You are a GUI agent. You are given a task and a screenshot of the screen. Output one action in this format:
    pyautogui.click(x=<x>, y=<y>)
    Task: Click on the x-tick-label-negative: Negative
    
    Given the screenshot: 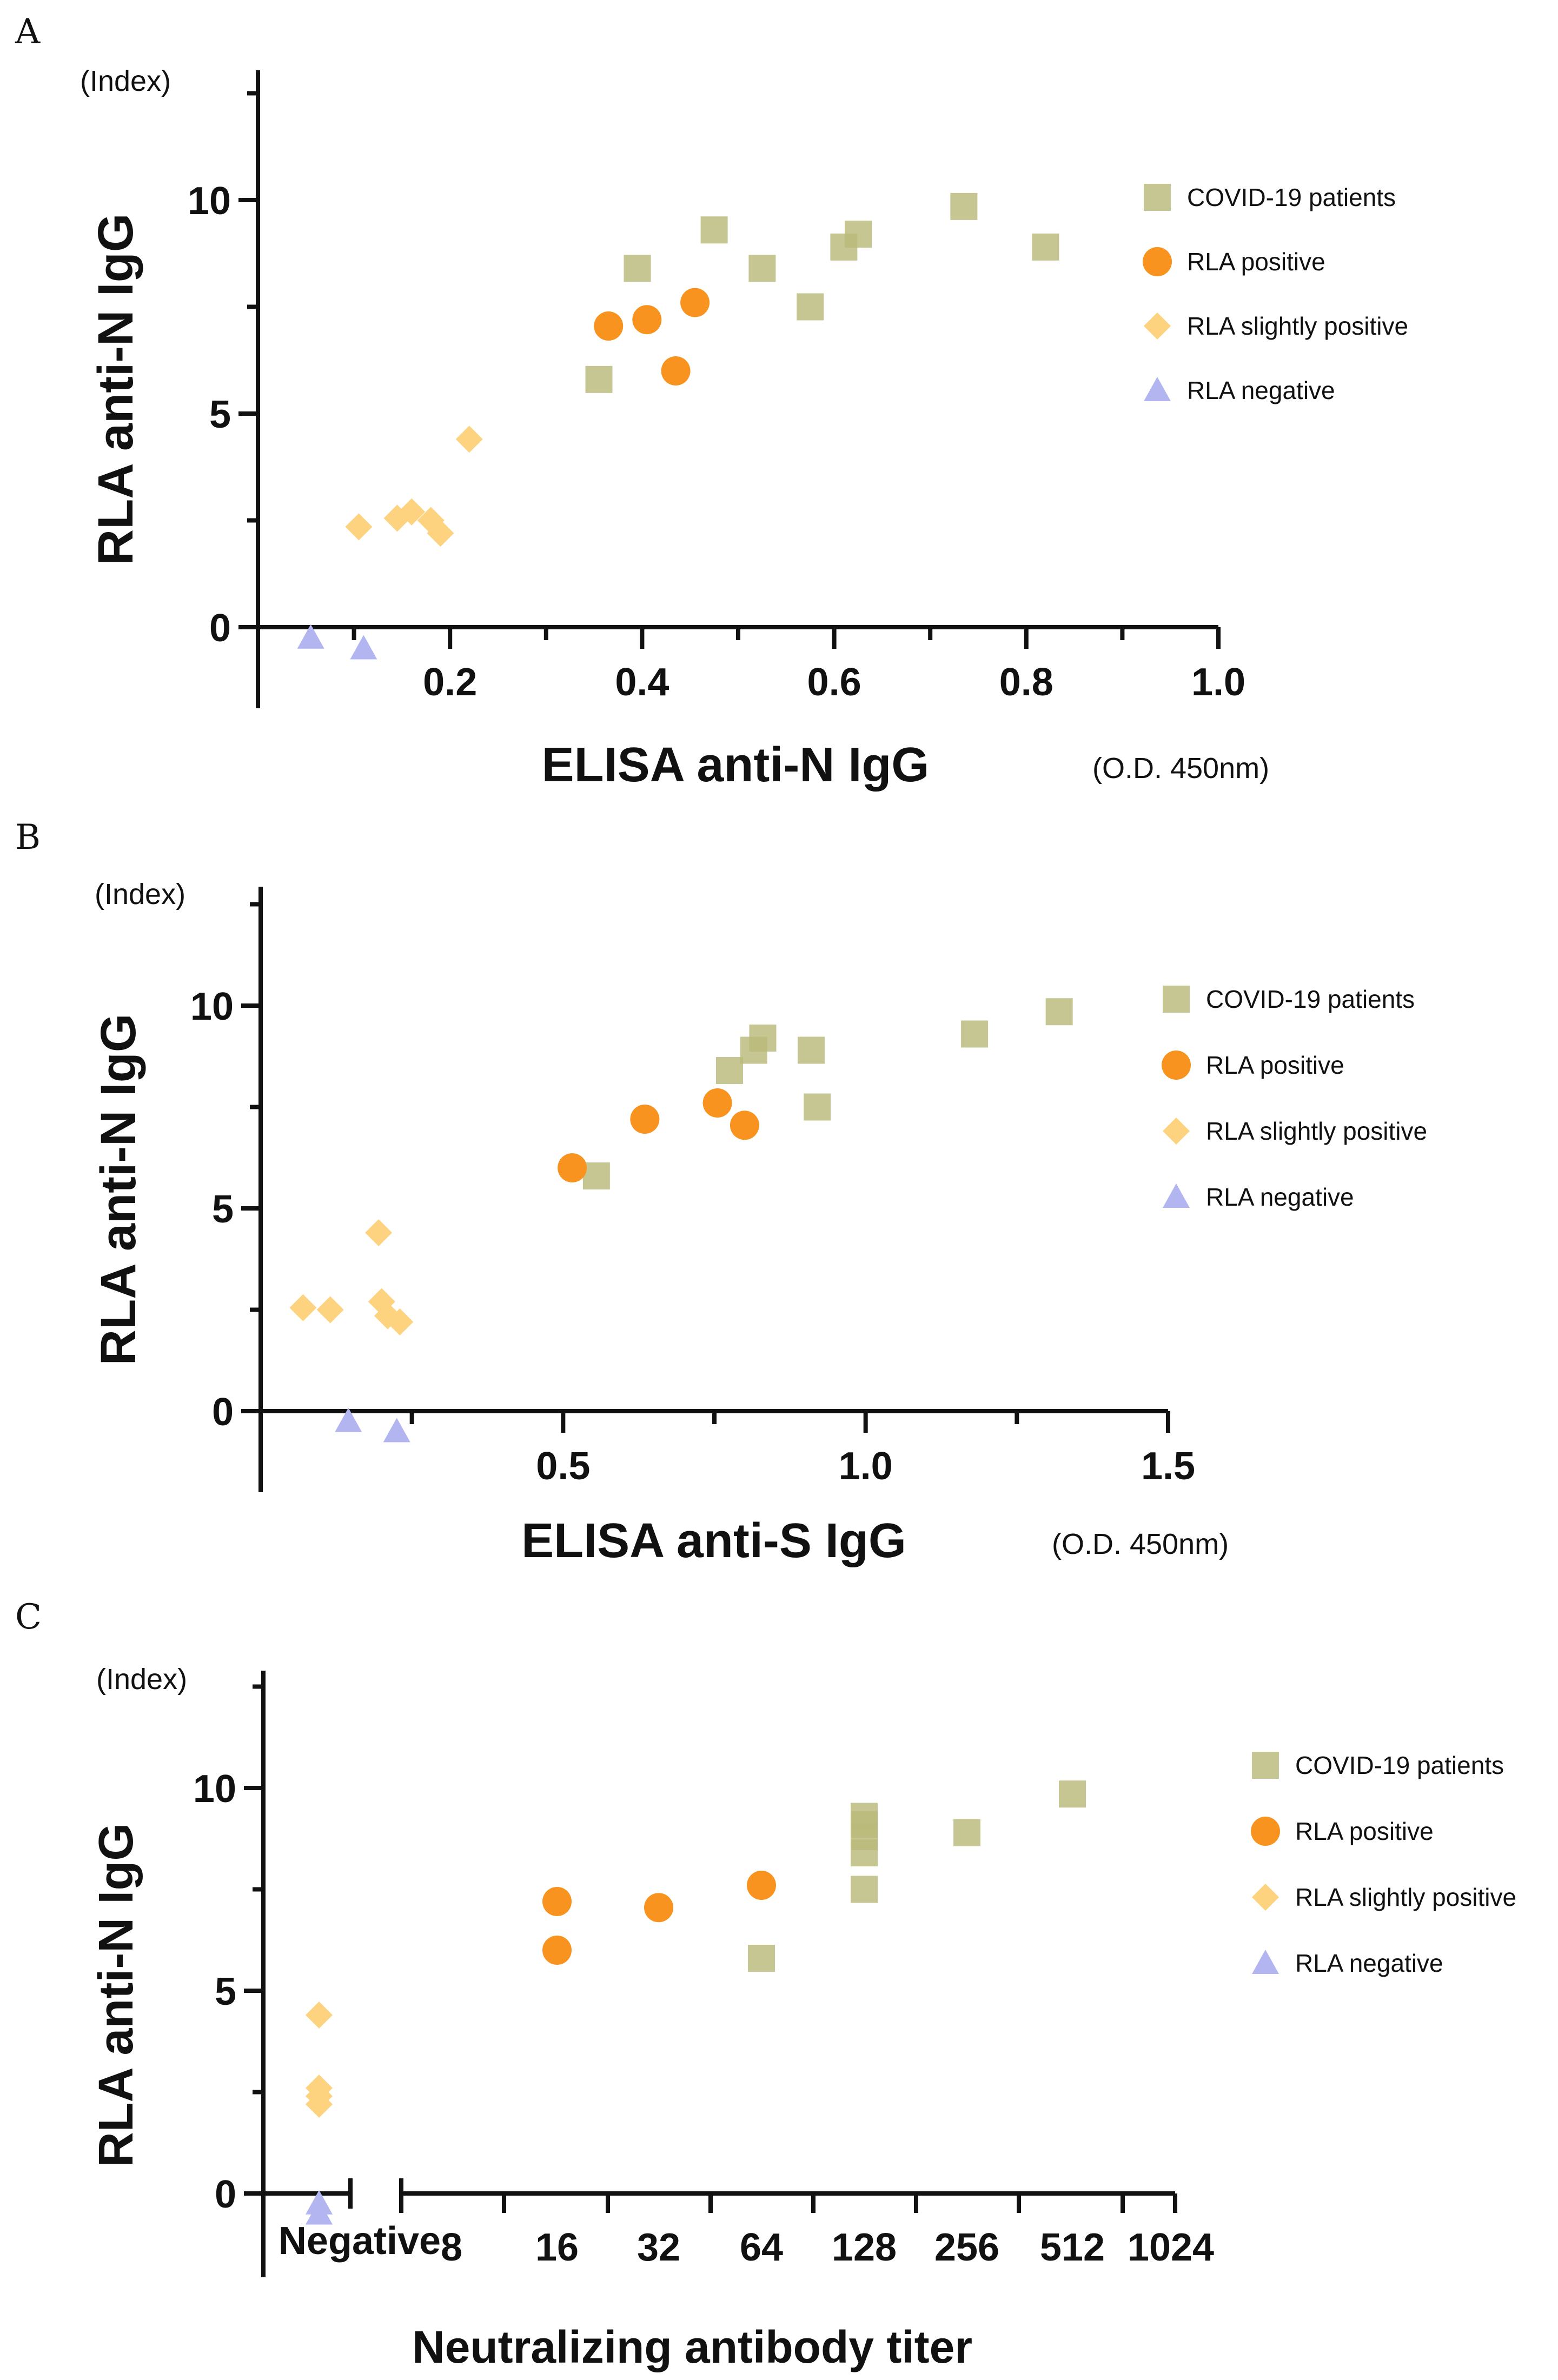 What is the action you would take?
    pyautogui.click(x=360, y=2241)
    